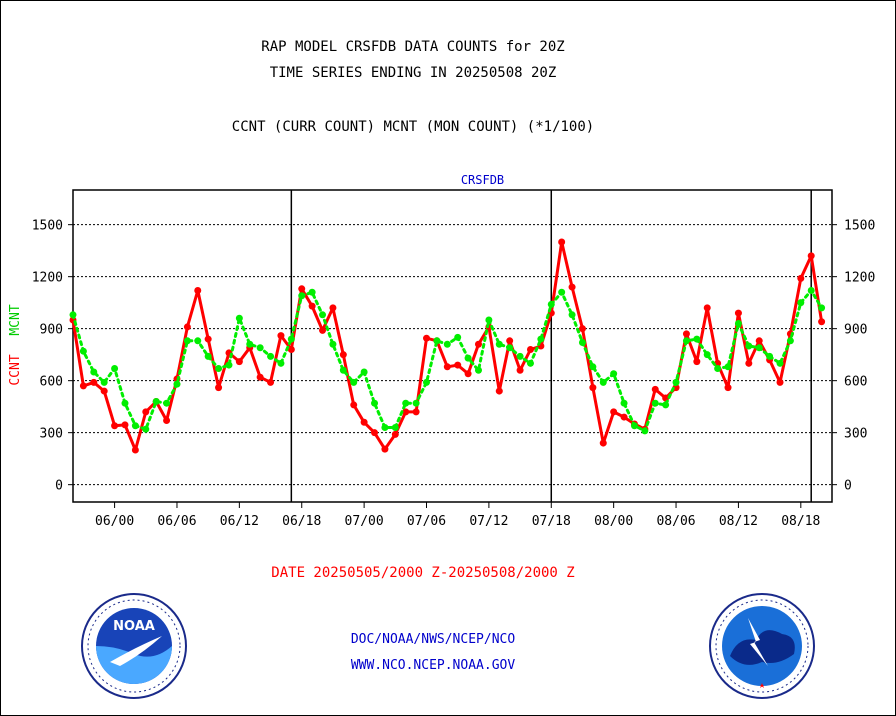  I want to click on y-axis-label-ccnt: CCNT, so click(15, 369).